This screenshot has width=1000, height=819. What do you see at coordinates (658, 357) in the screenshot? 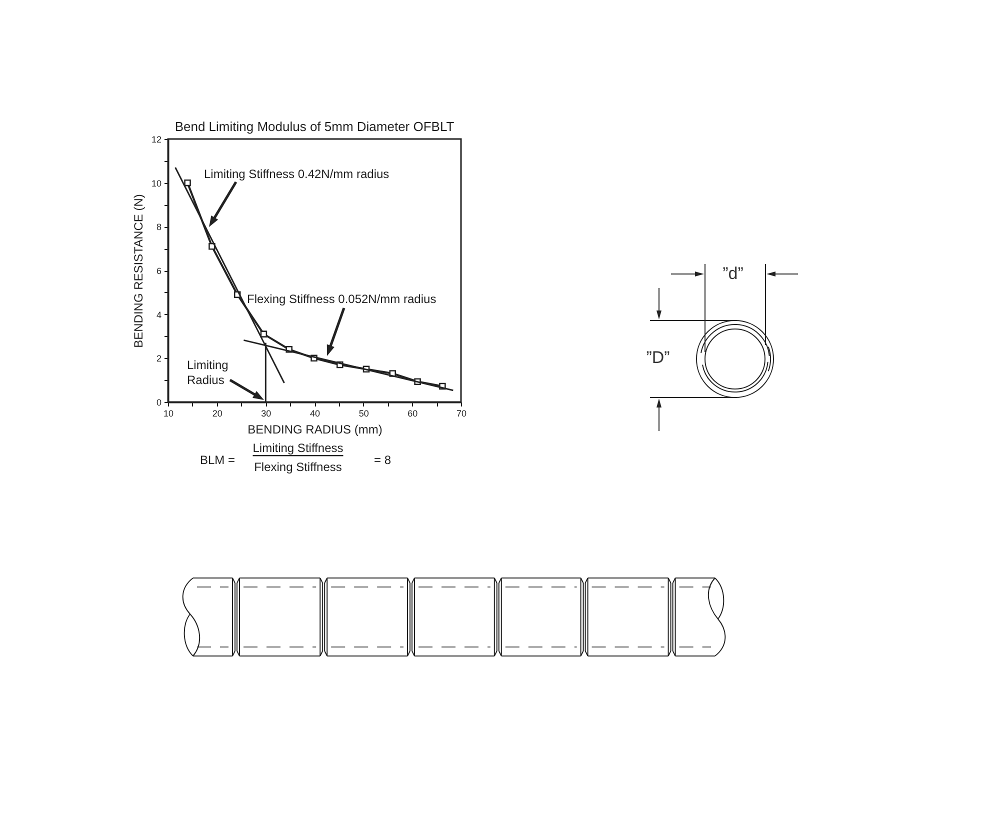
I see `text: ”D”` at bounding box center [658, 357].